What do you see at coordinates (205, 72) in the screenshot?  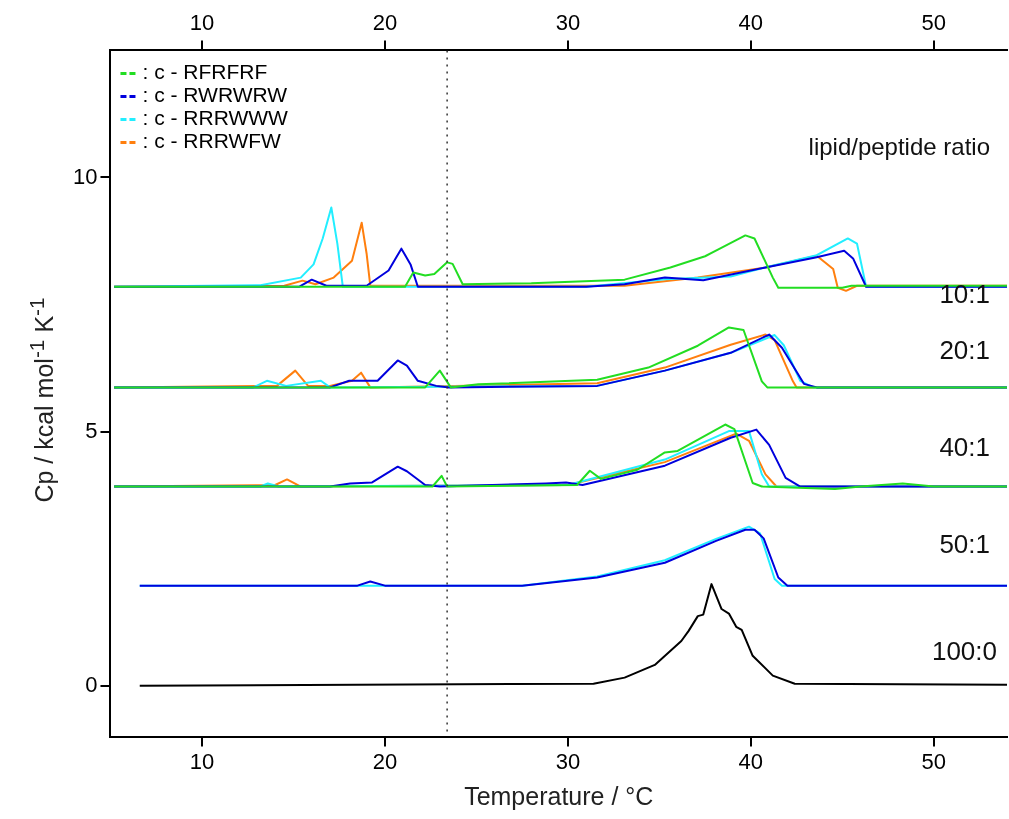 I see `legend-label: : c - RFRFRF` at bounding box center [205, 72].